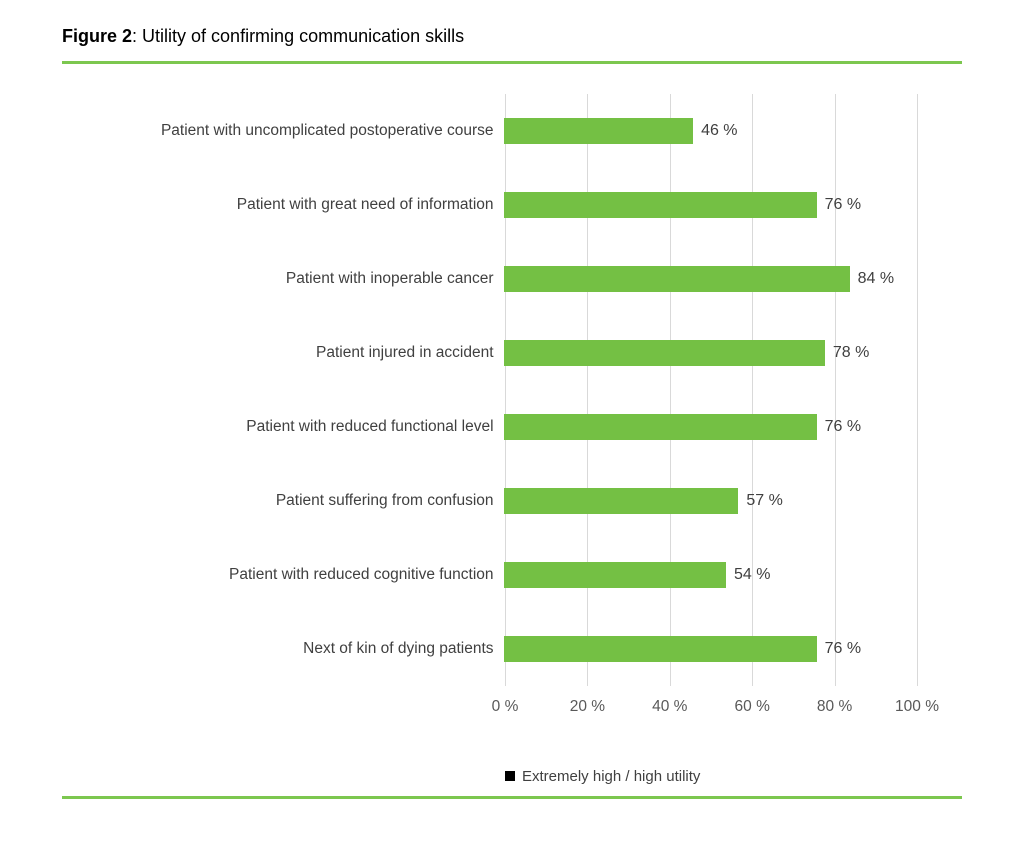 The width and height of the screenshot is (1024, 850). I want to click on bar-row: Next of kin of dying patients 76 %, so click(512, 649).